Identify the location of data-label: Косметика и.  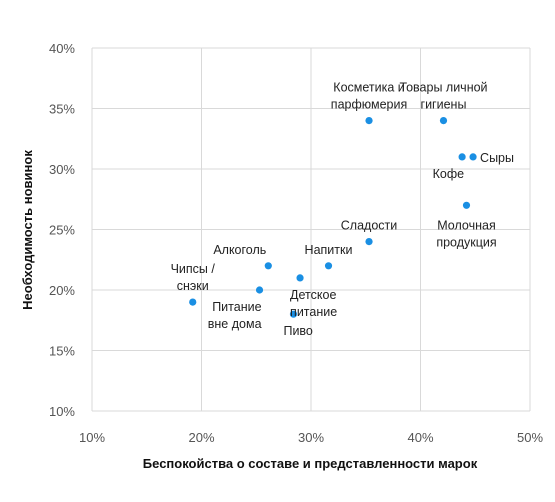
(368, 88).